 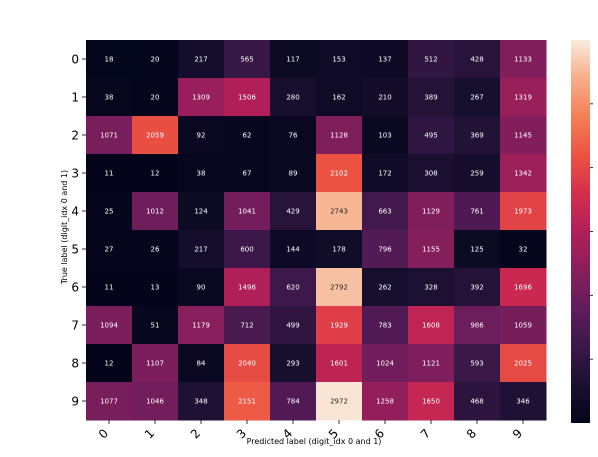 I want to click on cell-value-label: 429, so click(x=292, y=212).